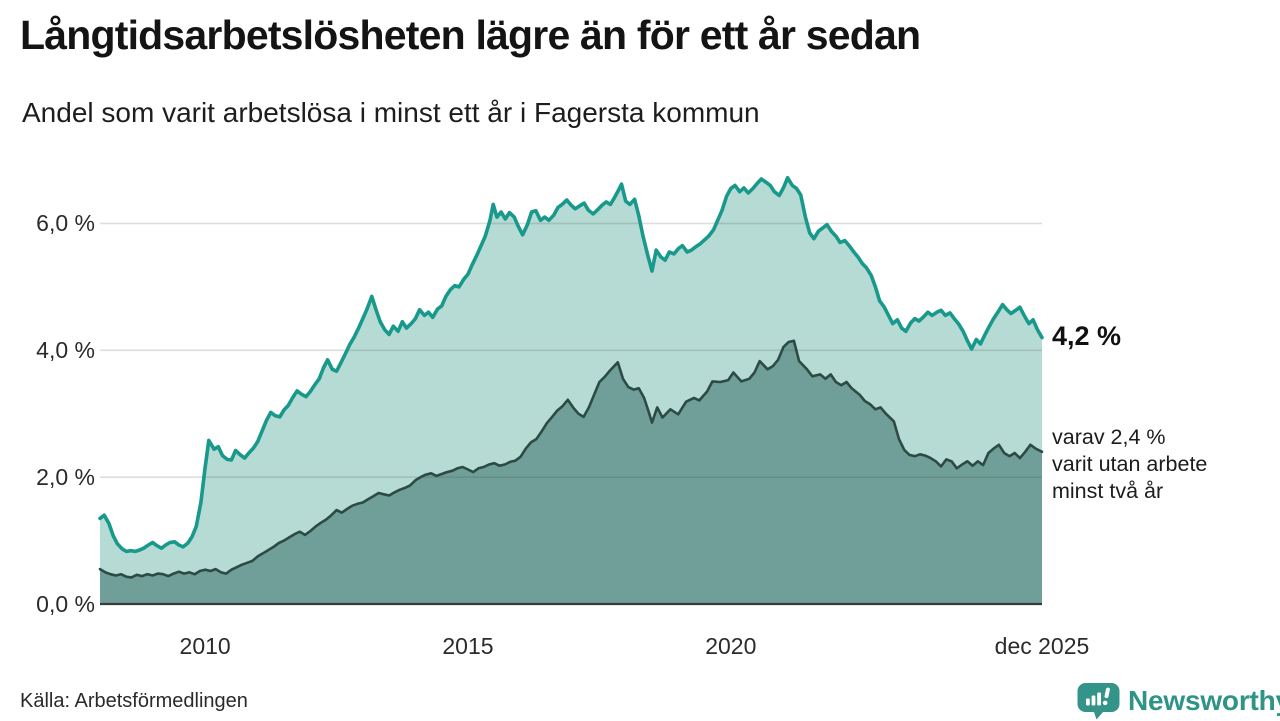  What do you see at coordinates (65, 477) in the screenshot?
I see `y-tick-label: 2,0 %` at bounding box center [65, 477].